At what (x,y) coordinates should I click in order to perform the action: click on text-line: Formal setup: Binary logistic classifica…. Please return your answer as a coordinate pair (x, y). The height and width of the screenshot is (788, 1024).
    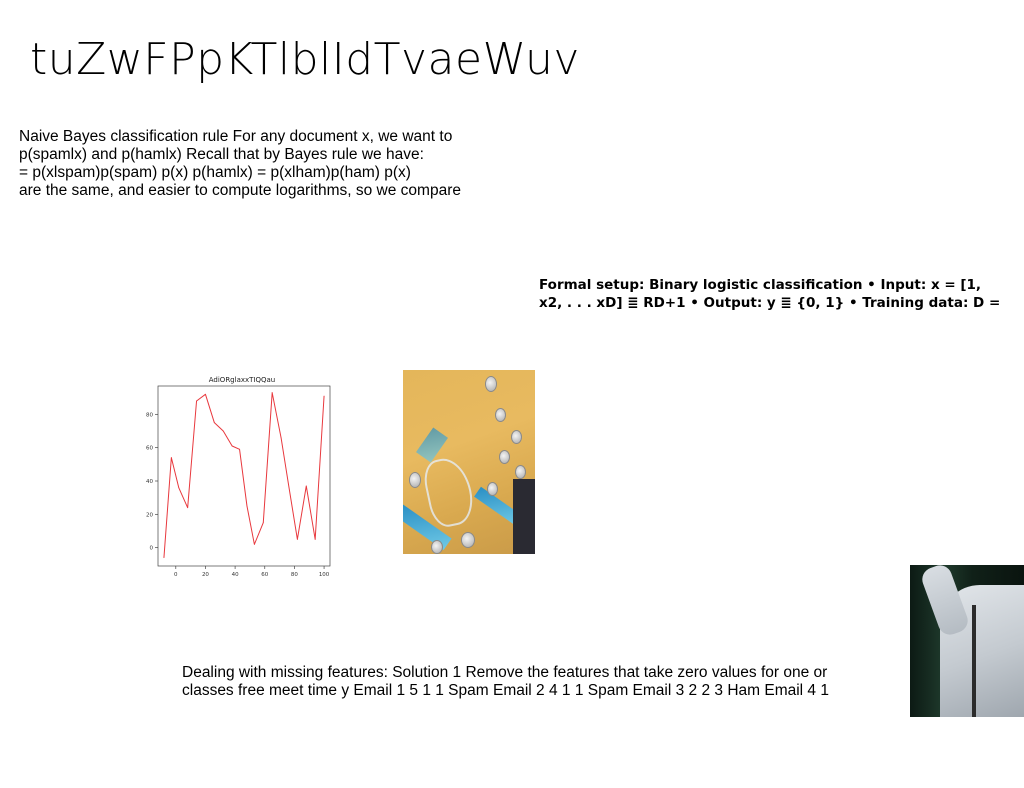
    Looking at the image, I should click on (760, 285).